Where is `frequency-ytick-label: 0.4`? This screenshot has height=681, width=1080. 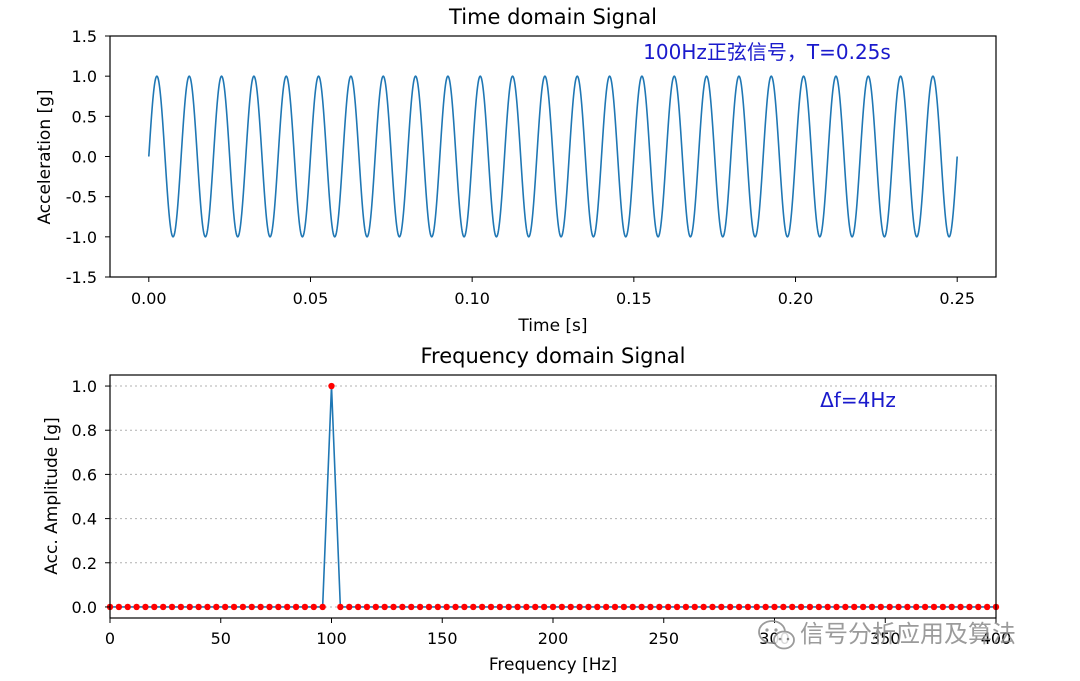
frequency-ytick-label: 0.4 is located at coordinates (84, 519).